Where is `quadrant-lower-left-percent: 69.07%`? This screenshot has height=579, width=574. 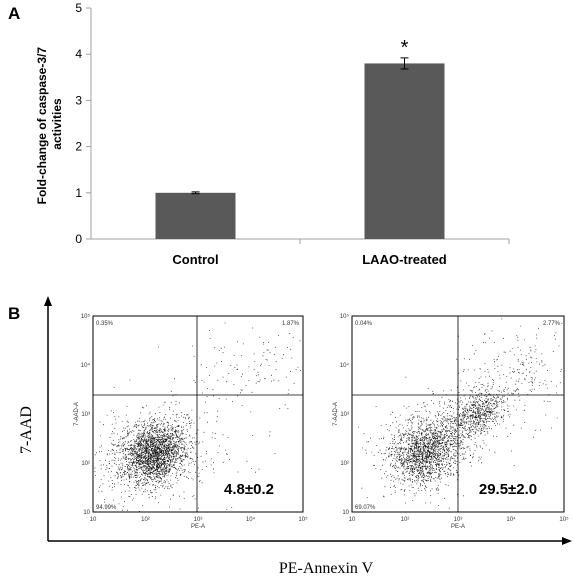
quadrant-lower-left-percent: 69.07% is located at coordinates (365, 508).